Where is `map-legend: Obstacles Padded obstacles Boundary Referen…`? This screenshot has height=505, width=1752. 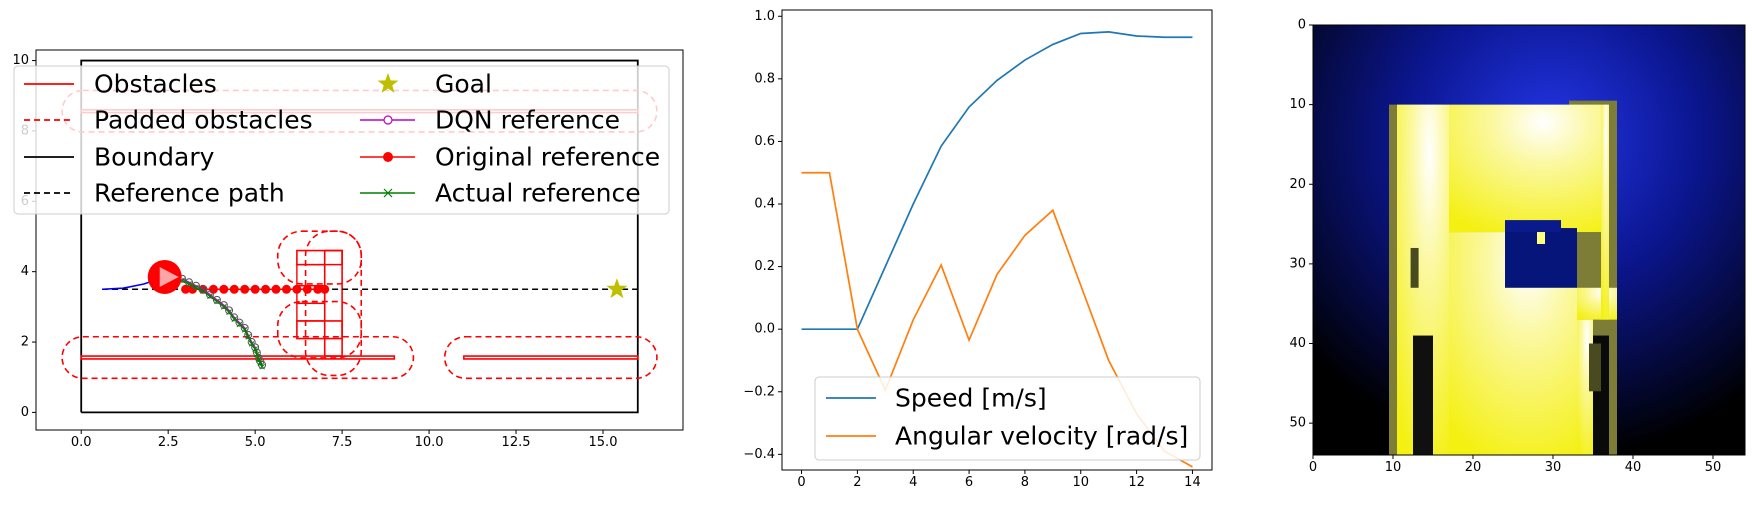 map-legend: Obstacles Padded obstacles Boundary Referen… is located at coordinates (341, 140).